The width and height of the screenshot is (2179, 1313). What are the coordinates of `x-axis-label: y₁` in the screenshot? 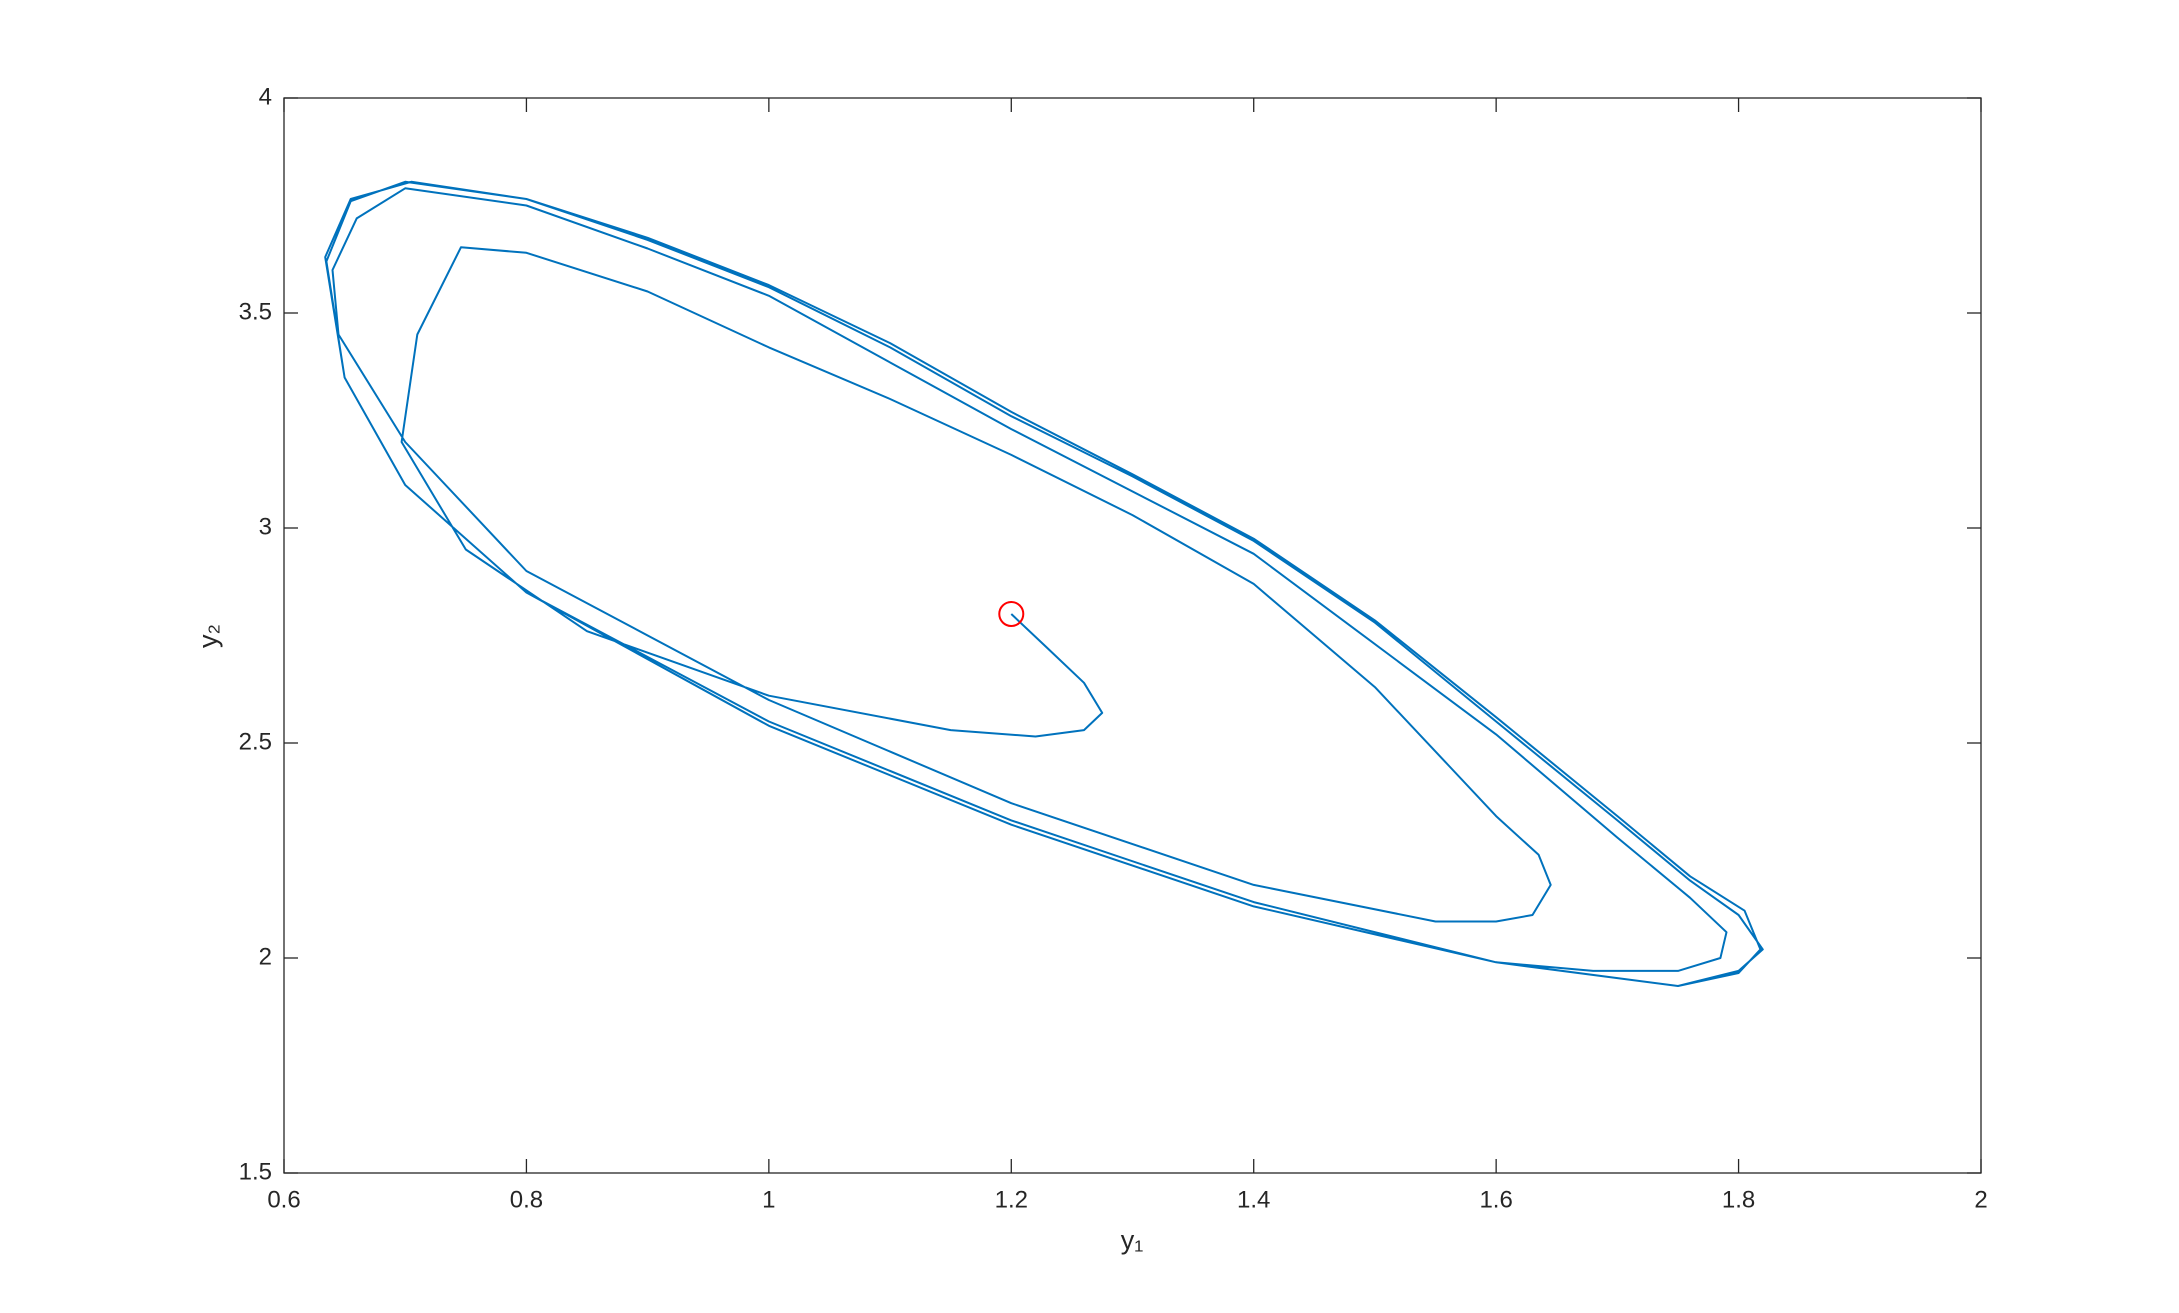 It's located at (1132, 1240).